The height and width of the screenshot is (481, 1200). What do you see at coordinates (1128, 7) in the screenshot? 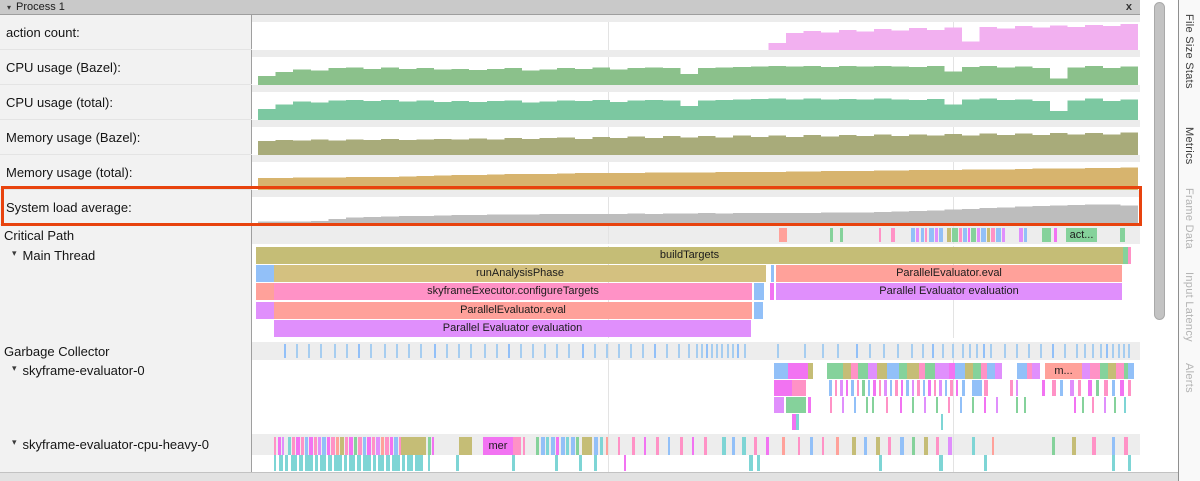
I see `close-icon: x` at bounding box center [1128, 7].